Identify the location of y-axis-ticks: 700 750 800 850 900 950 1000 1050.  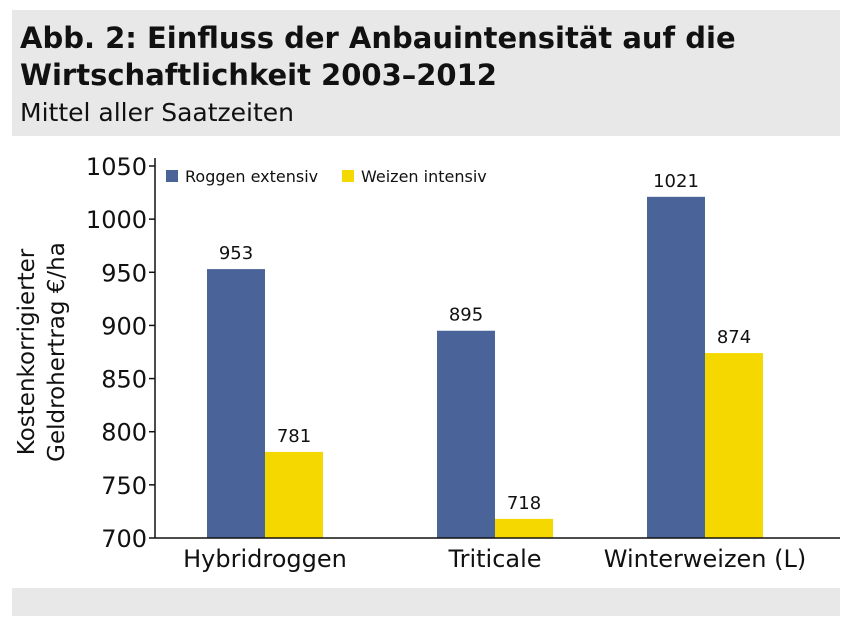
(120, 353).